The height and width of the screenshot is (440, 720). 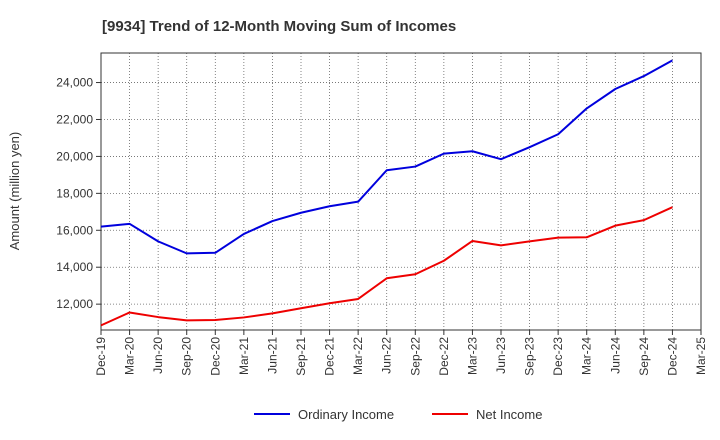 What do you see at coordinates (330, 356) in the screenshot?
I see `x-tick-label: Dec-21` at bounding box center [330, 356].